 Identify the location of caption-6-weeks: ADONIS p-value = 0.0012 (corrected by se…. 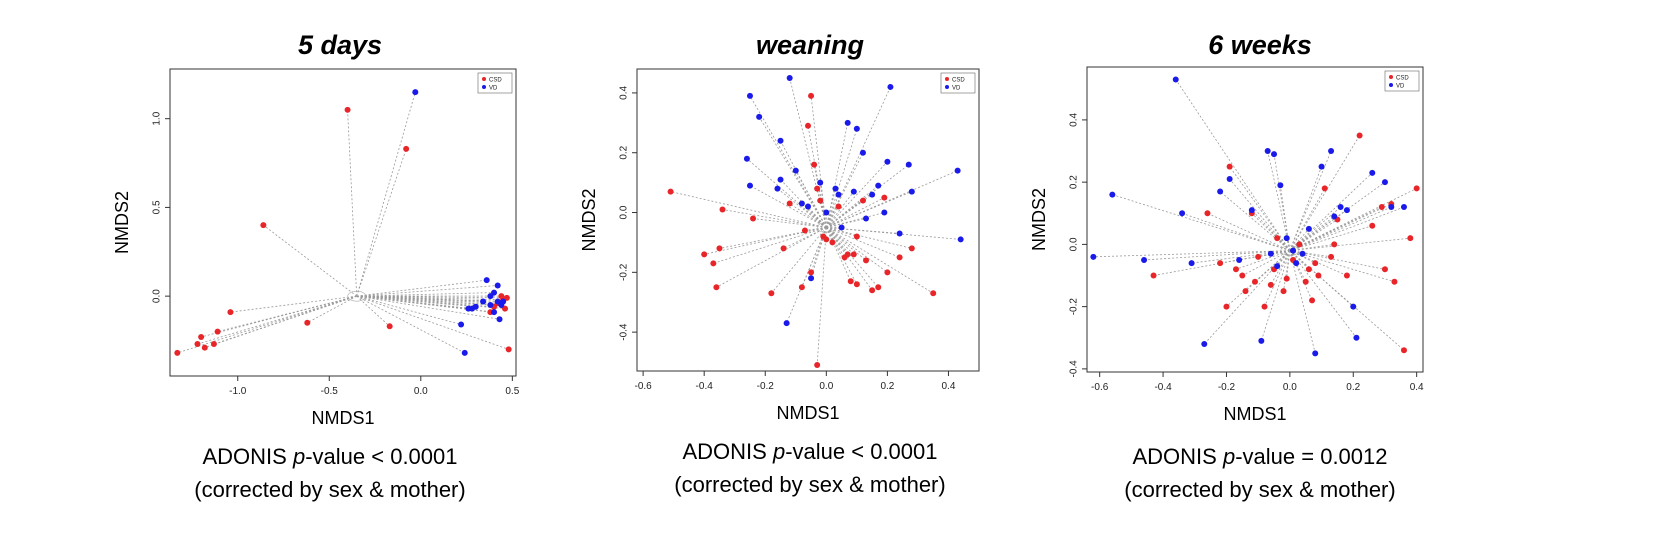
(1260, 473).